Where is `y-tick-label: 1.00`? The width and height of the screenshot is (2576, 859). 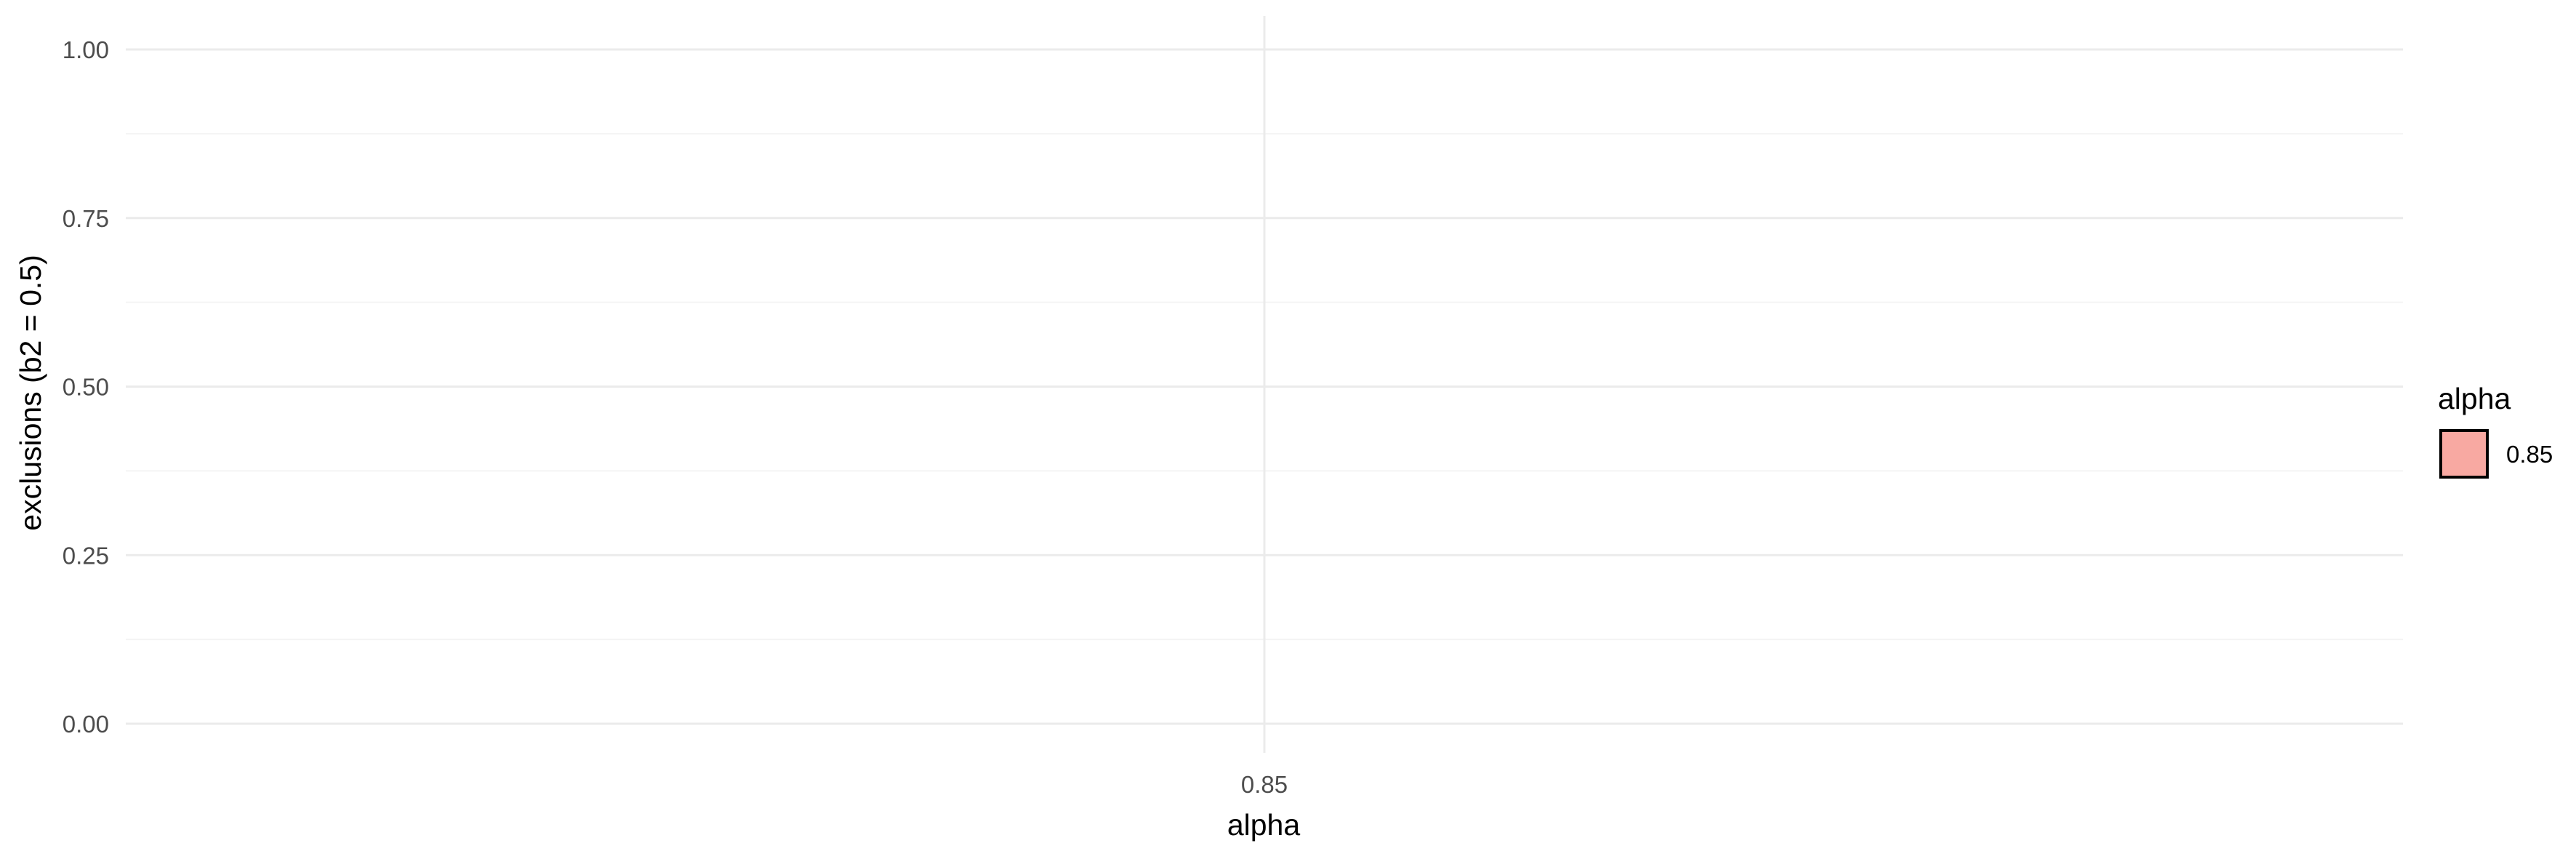
y-tick-label: 1.00 is located at coordinates (86, 49).